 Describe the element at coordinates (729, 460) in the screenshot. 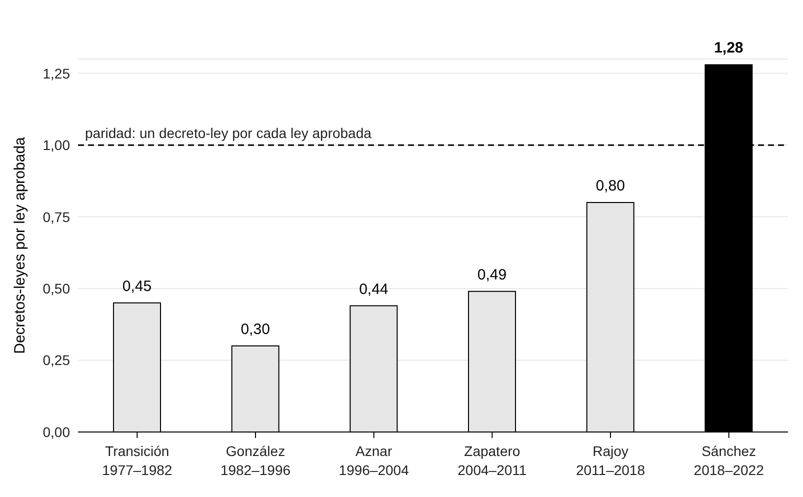

I see `x-tick-label: Sánchez 2018–2022` at that location.